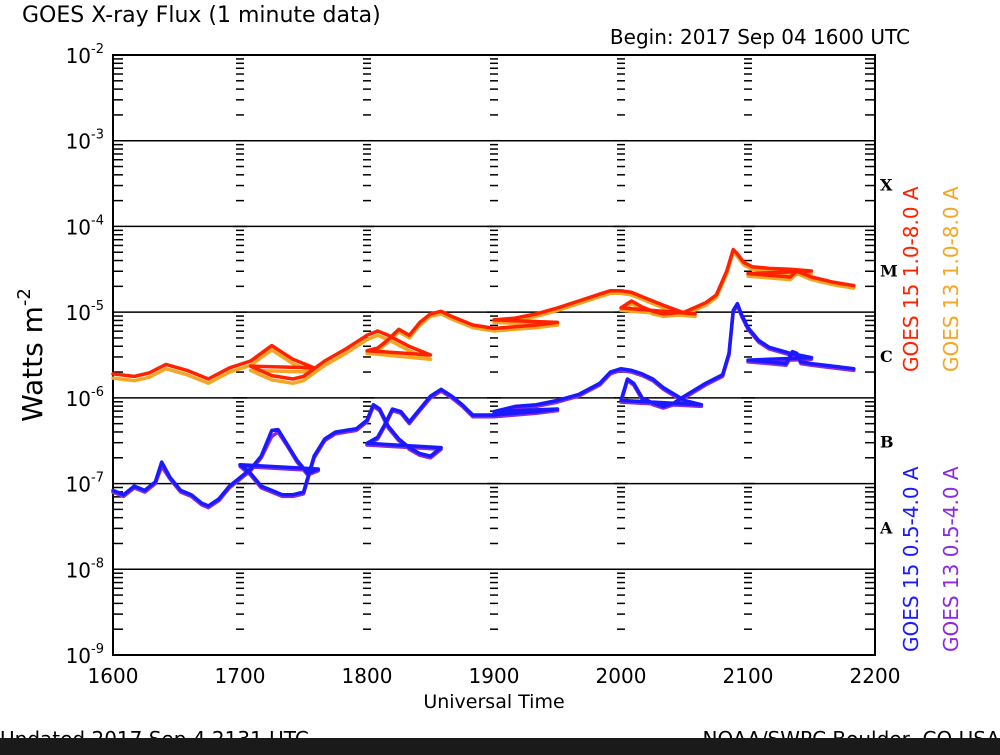 This screenshot has height=755, width=1000. What do you see at coordinates (97, 478) in the screenshot?
I see `y-tick-label-exponent: -7` at bounding box center [97, 478].